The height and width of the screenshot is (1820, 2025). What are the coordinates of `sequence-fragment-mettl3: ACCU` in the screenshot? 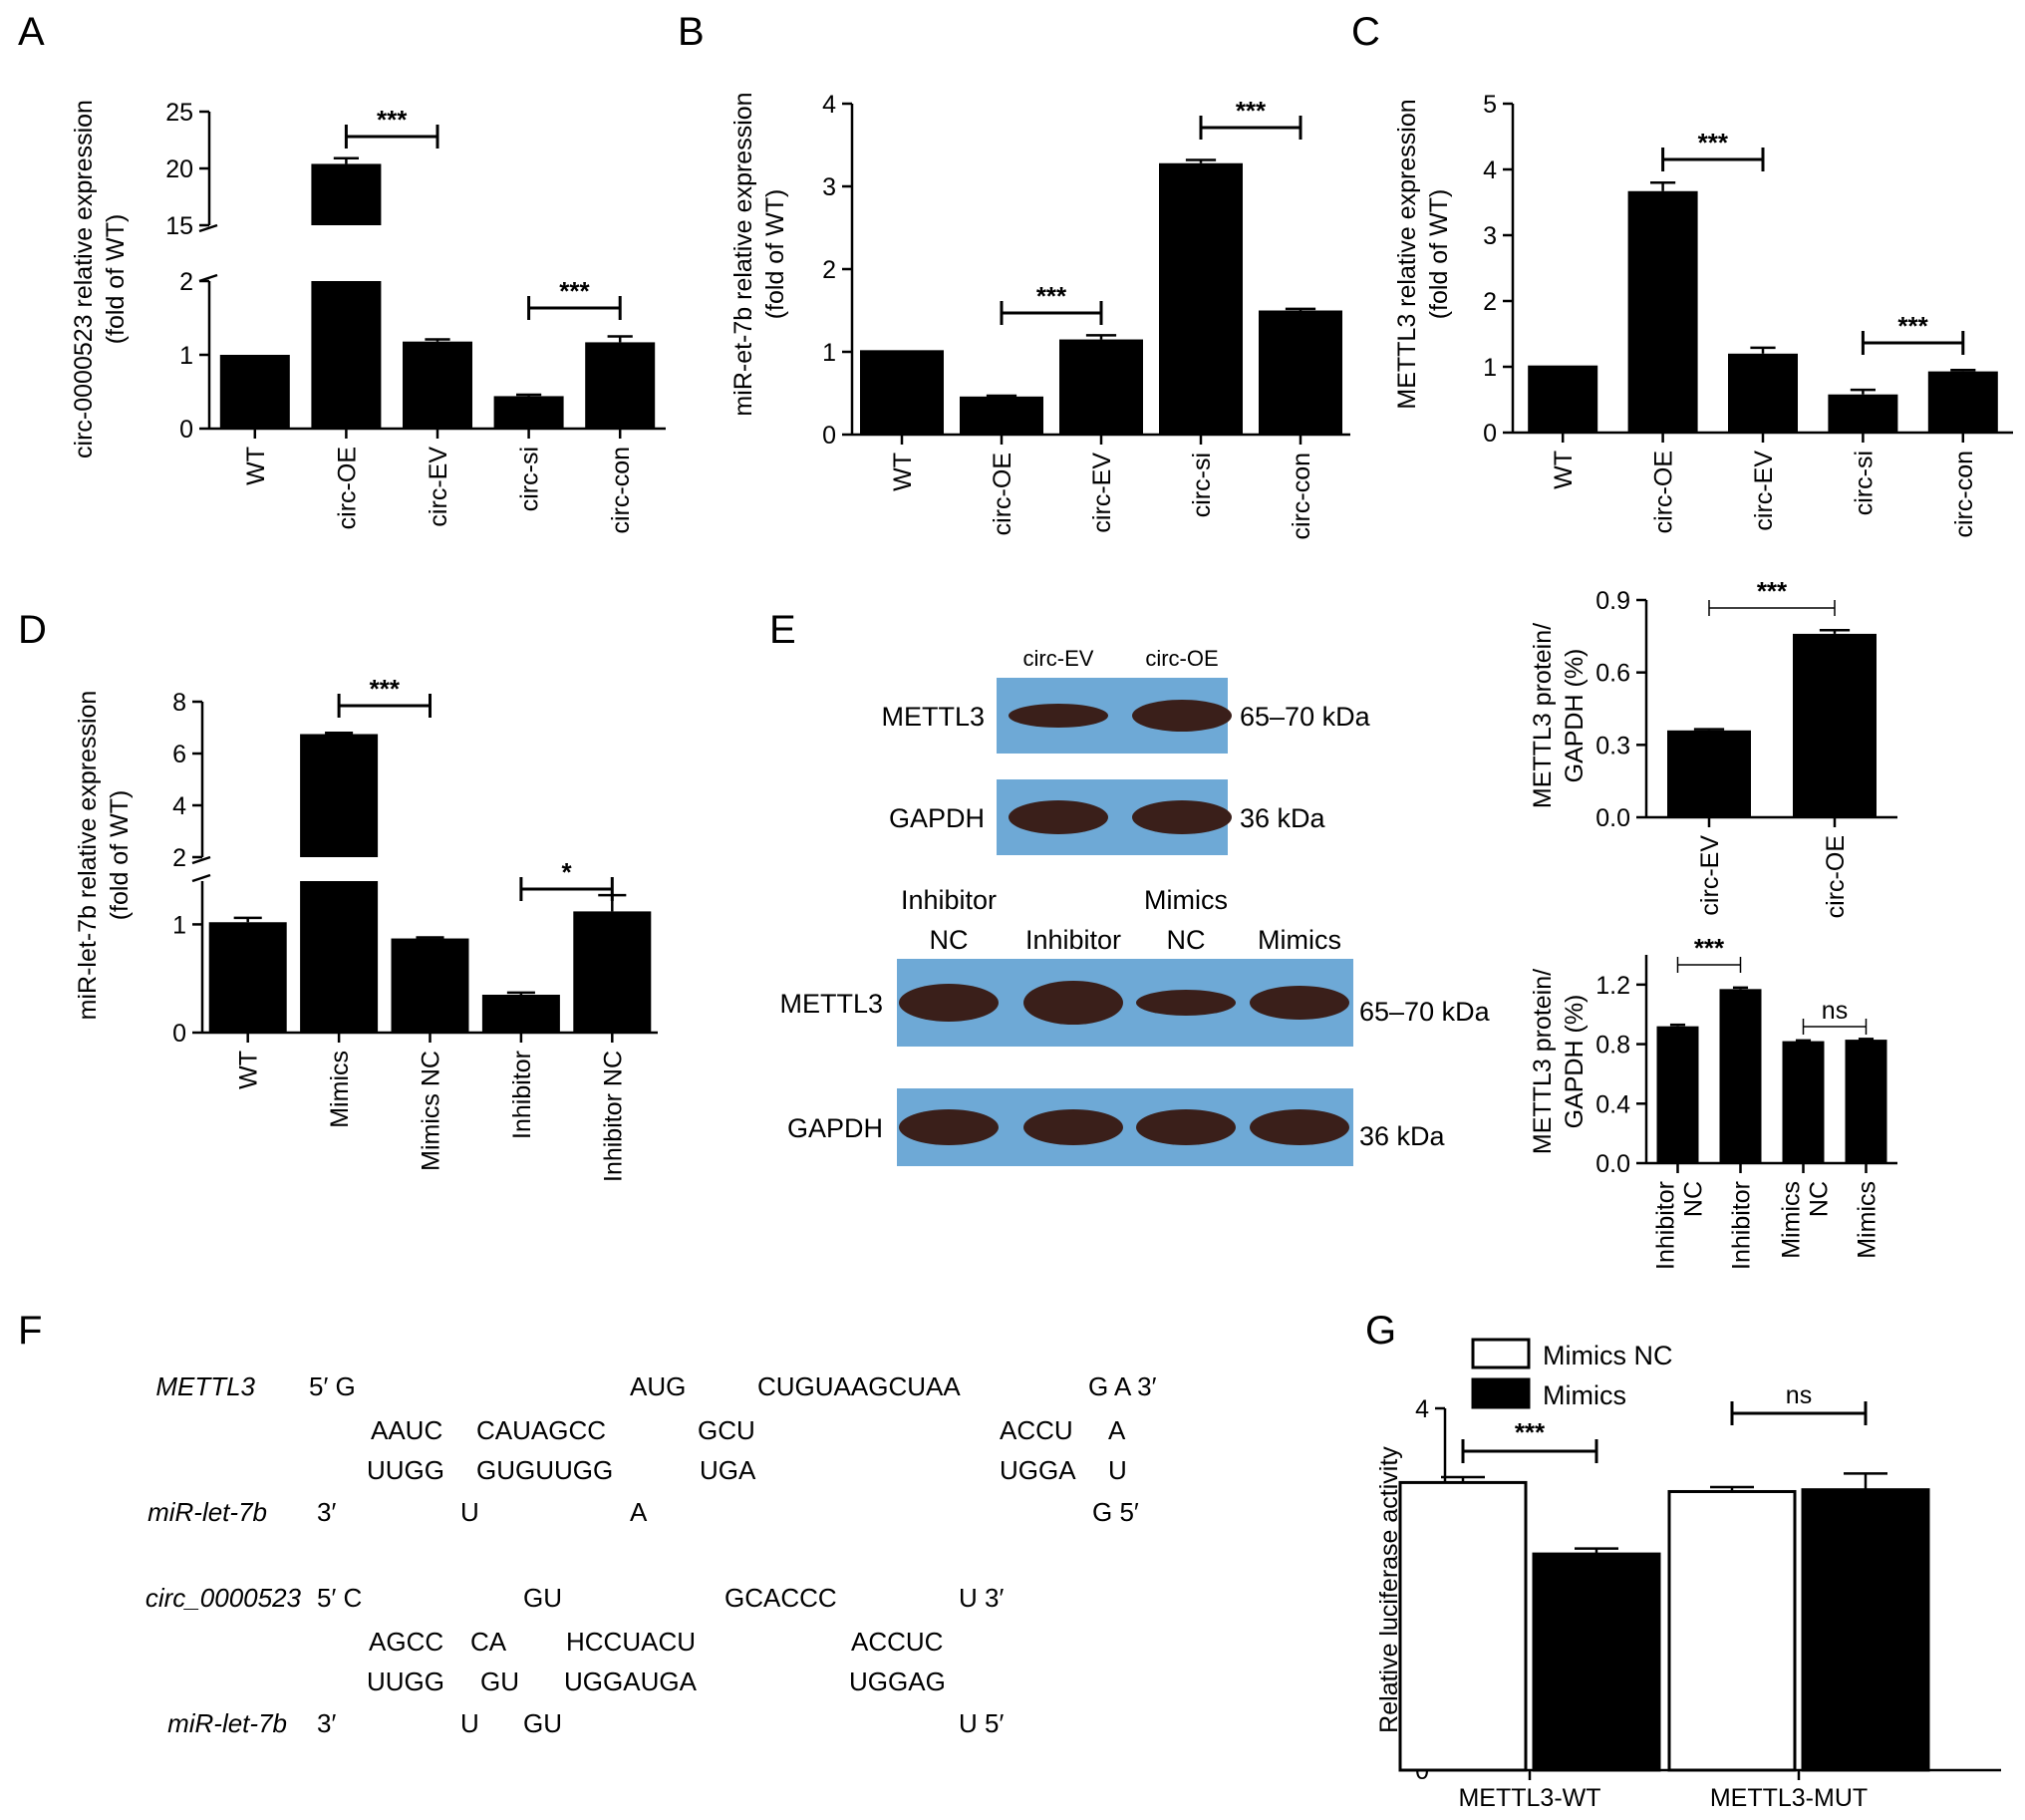 It's located at (1036, 1430).